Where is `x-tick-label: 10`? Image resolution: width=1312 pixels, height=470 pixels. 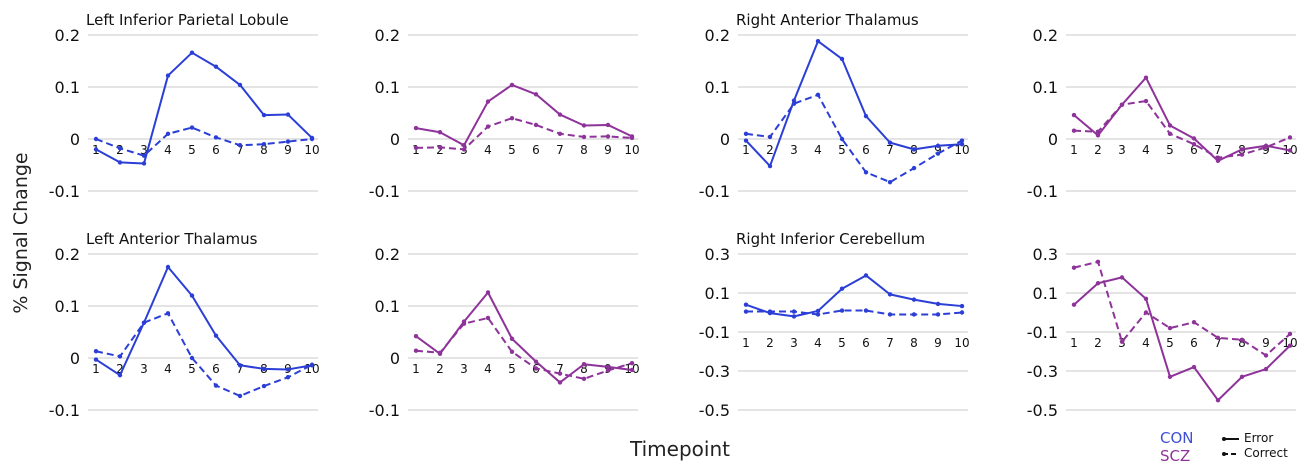
x-tick-label: 10 is located at coordinates (311, 150).